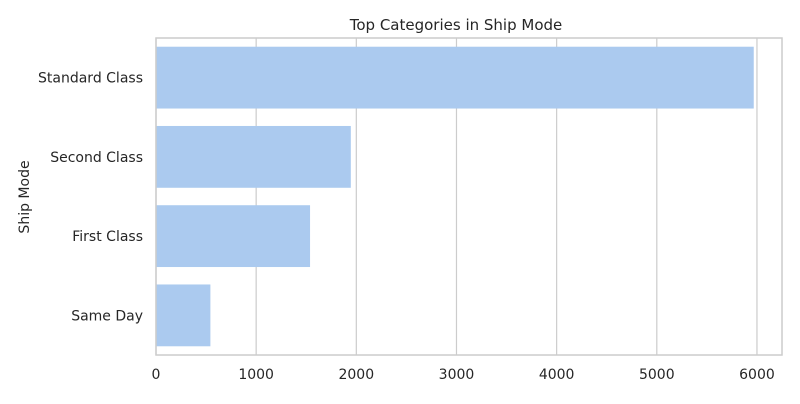 This screenshot has height=404, width=800. I want to click on x-axis-ticks: 0 1000 2000 3000 4000 5000 6000, so click(463, 375).